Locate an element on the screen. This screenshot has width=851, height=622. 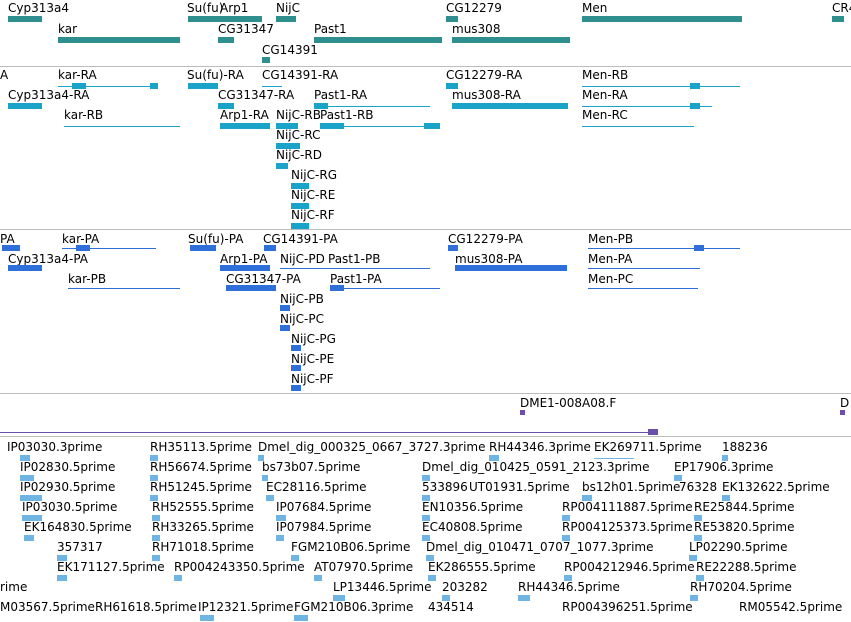
est-label: M03567.5prime is located at coordinates (47, 607).